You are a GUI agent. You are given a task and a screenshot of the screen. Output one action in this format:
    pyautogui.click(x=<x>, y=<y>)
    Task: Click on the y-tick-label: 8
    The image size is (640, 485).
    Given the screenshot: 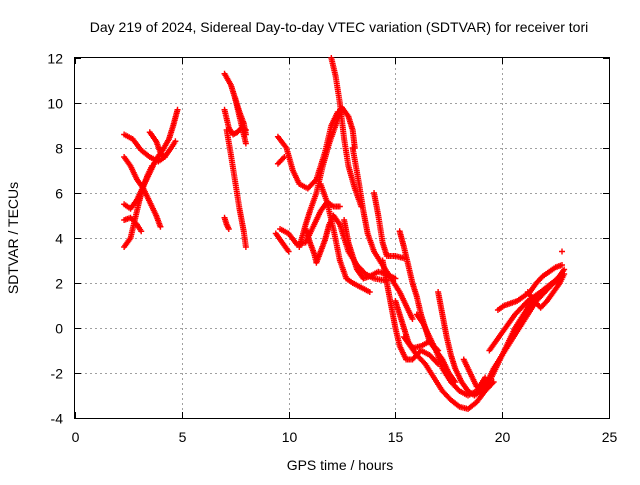 What is the action you would take?
    pyautogui.click(x=59, y=149)
    